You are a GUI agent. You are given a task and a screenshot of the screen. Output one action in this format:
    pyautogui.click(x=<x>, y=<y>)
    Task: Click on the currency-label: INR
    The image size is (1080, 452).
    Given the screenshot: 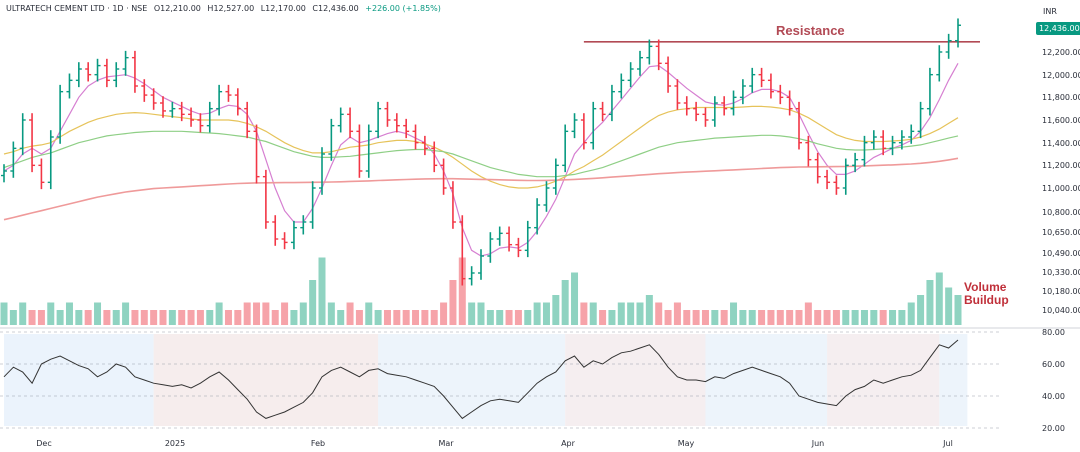 What is the action you would take?
    pyautogui.click(x=1050, y=11)
    